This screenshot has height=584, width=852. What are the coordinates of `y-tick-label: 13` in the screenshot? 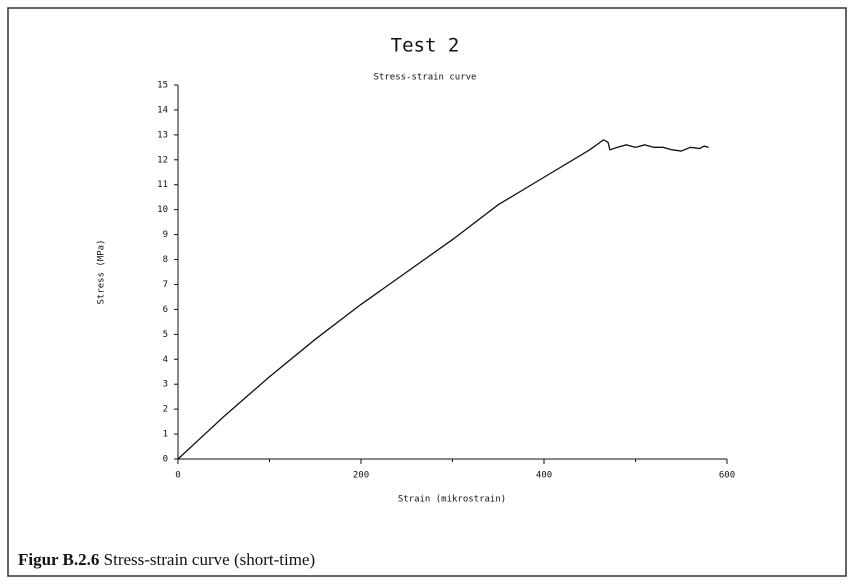 It's located at (162, 135).